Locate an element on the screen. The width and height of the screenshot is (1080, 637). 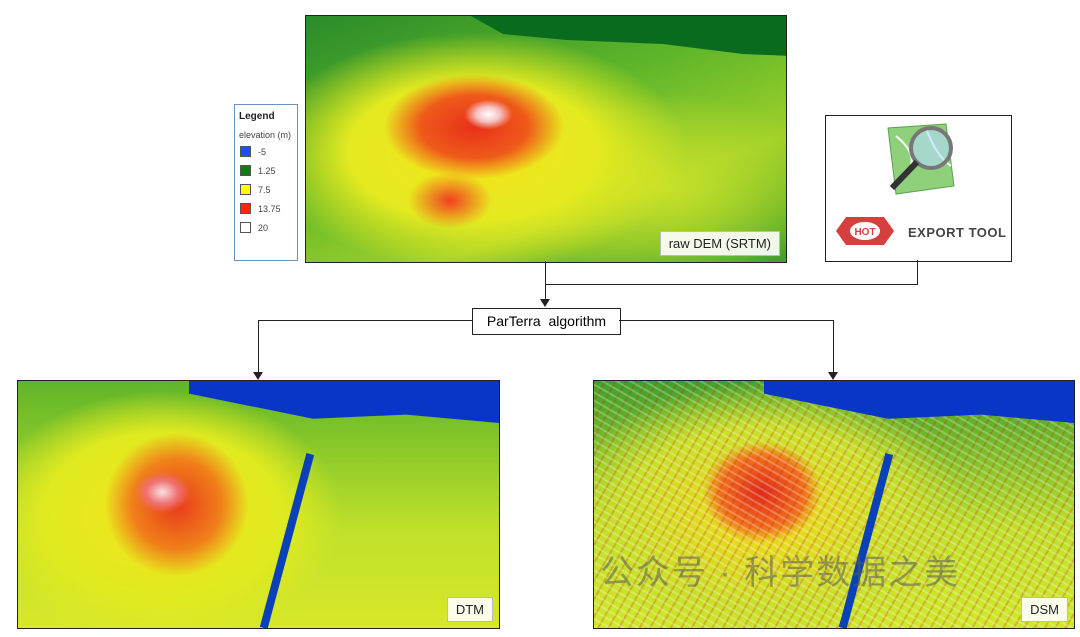
svg-text: HOT is located at coordinates (864, 232).